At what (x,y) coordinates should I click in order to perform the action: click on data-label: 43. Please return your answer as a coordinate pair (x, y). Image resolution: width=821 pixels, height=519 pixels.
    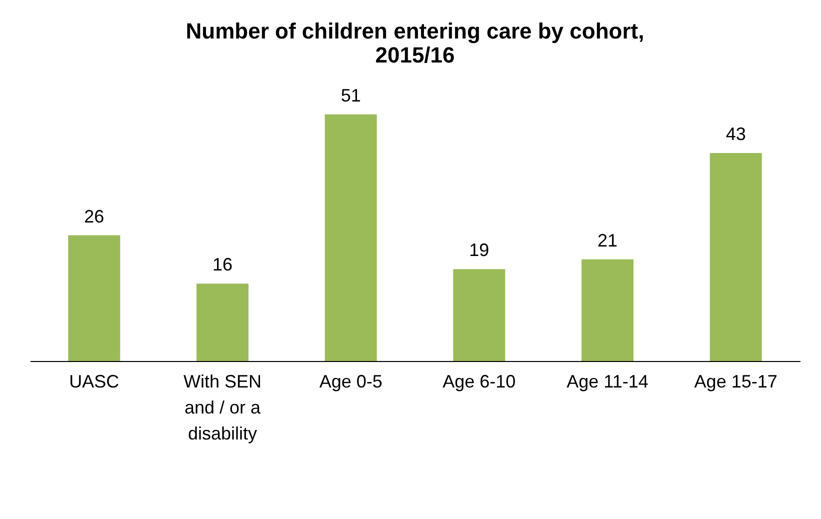
    Looking at the image, I should click on (736, 134).